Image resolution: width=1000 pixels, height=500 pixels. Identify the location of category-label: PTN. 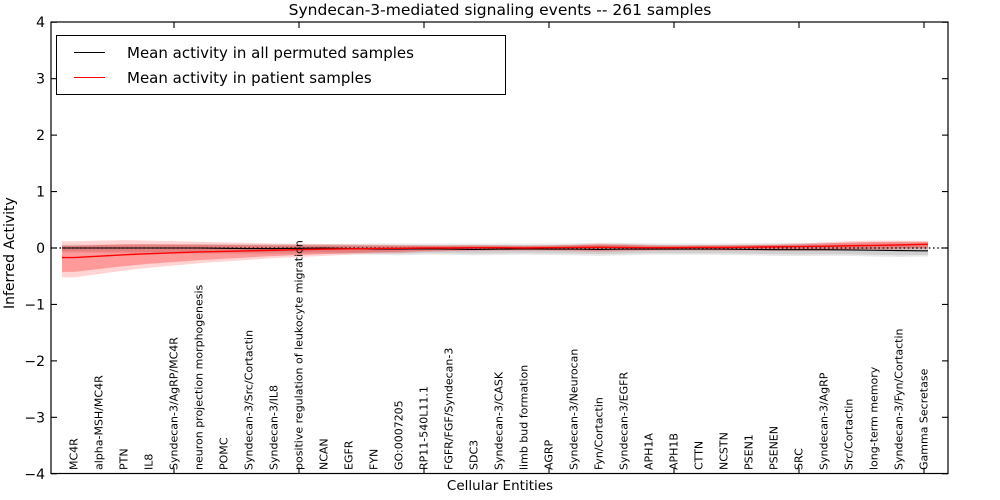
(124, 459).